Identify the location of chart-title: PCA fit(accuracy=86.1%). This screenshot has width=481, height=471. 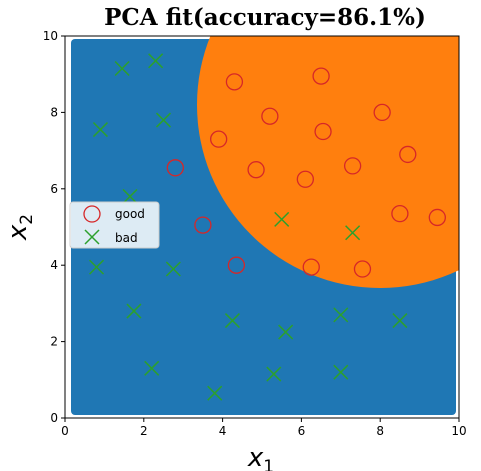
(265, 17).